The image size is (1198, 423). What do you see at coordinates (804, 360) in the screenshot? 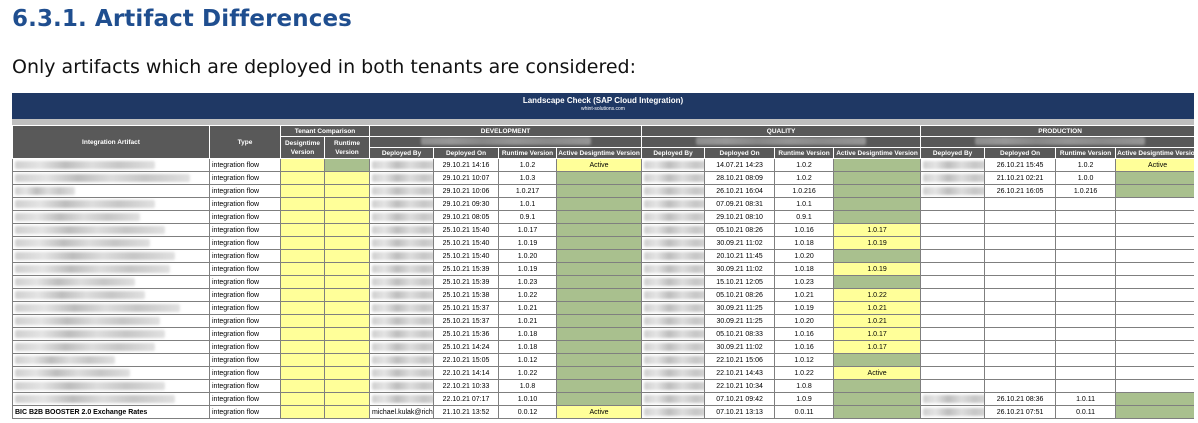
I see `cell-qa-runtime: 1.0.12` at bounding box center [804, 360].